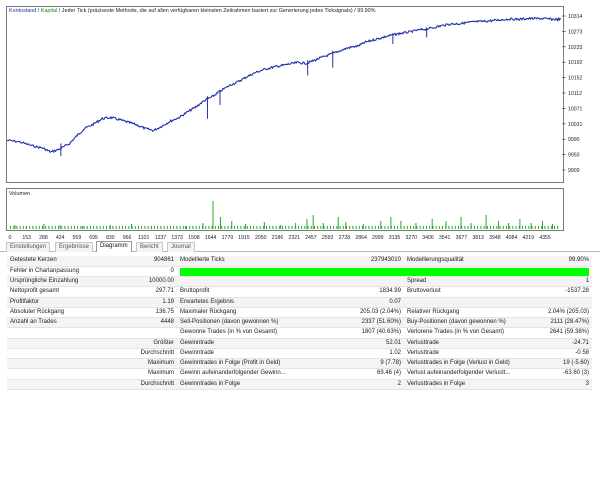  Describe the element at coordinates (463, 384) in the screenshot. I see `label-verlusttrades-in-folge: Verlusttrades in Folge` at that location.